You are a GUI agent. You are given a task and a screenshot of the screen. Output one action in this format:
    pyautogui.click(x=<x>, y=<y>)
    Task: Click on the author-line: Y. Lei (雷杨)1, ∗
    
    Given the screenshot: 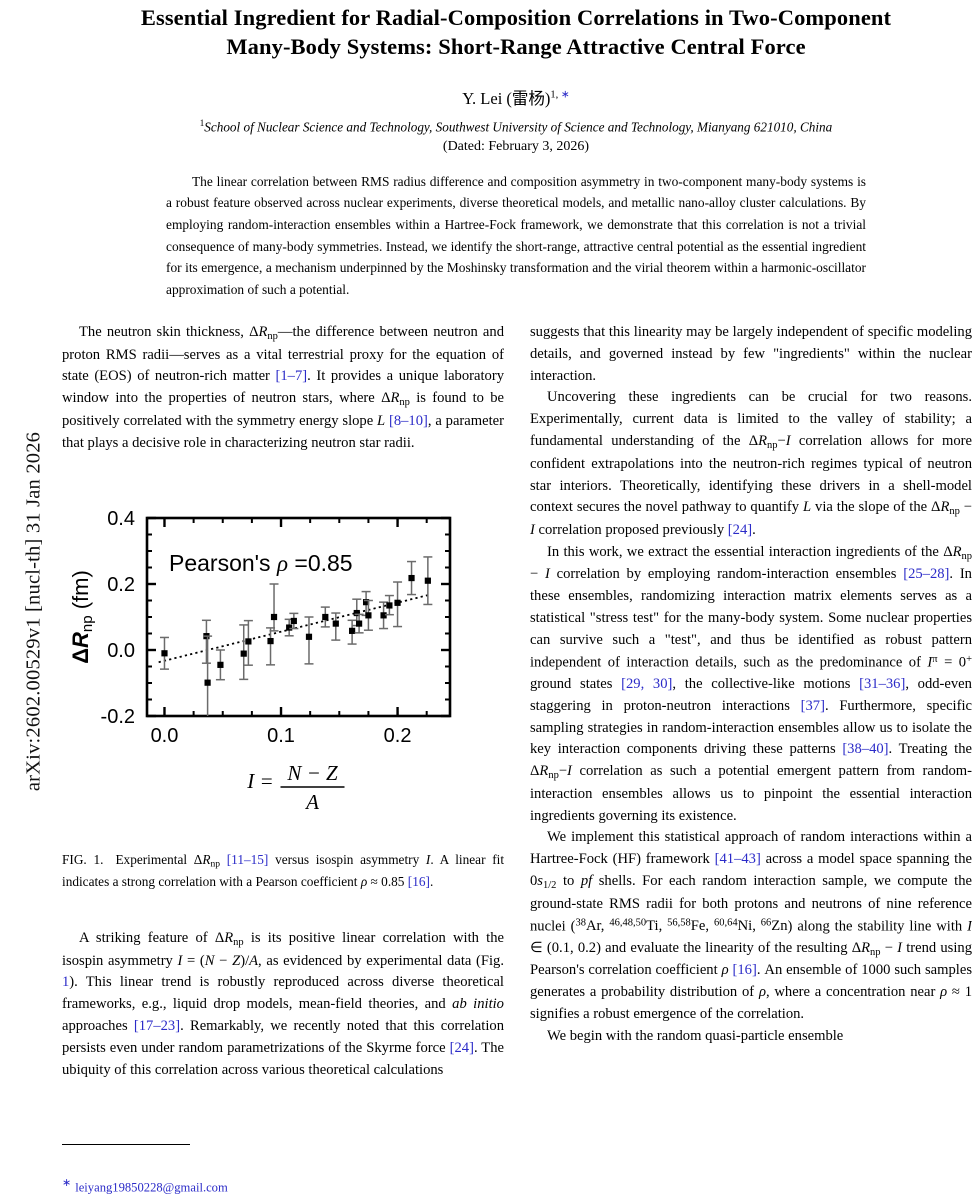 What is the action you would take?
    pyautogui.click(x=516, y=97)
    